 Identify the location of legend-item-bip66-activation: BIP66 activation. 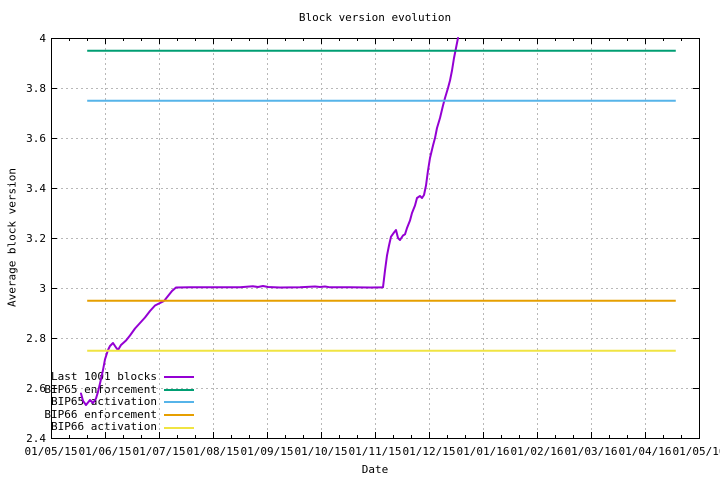
(117, 427).